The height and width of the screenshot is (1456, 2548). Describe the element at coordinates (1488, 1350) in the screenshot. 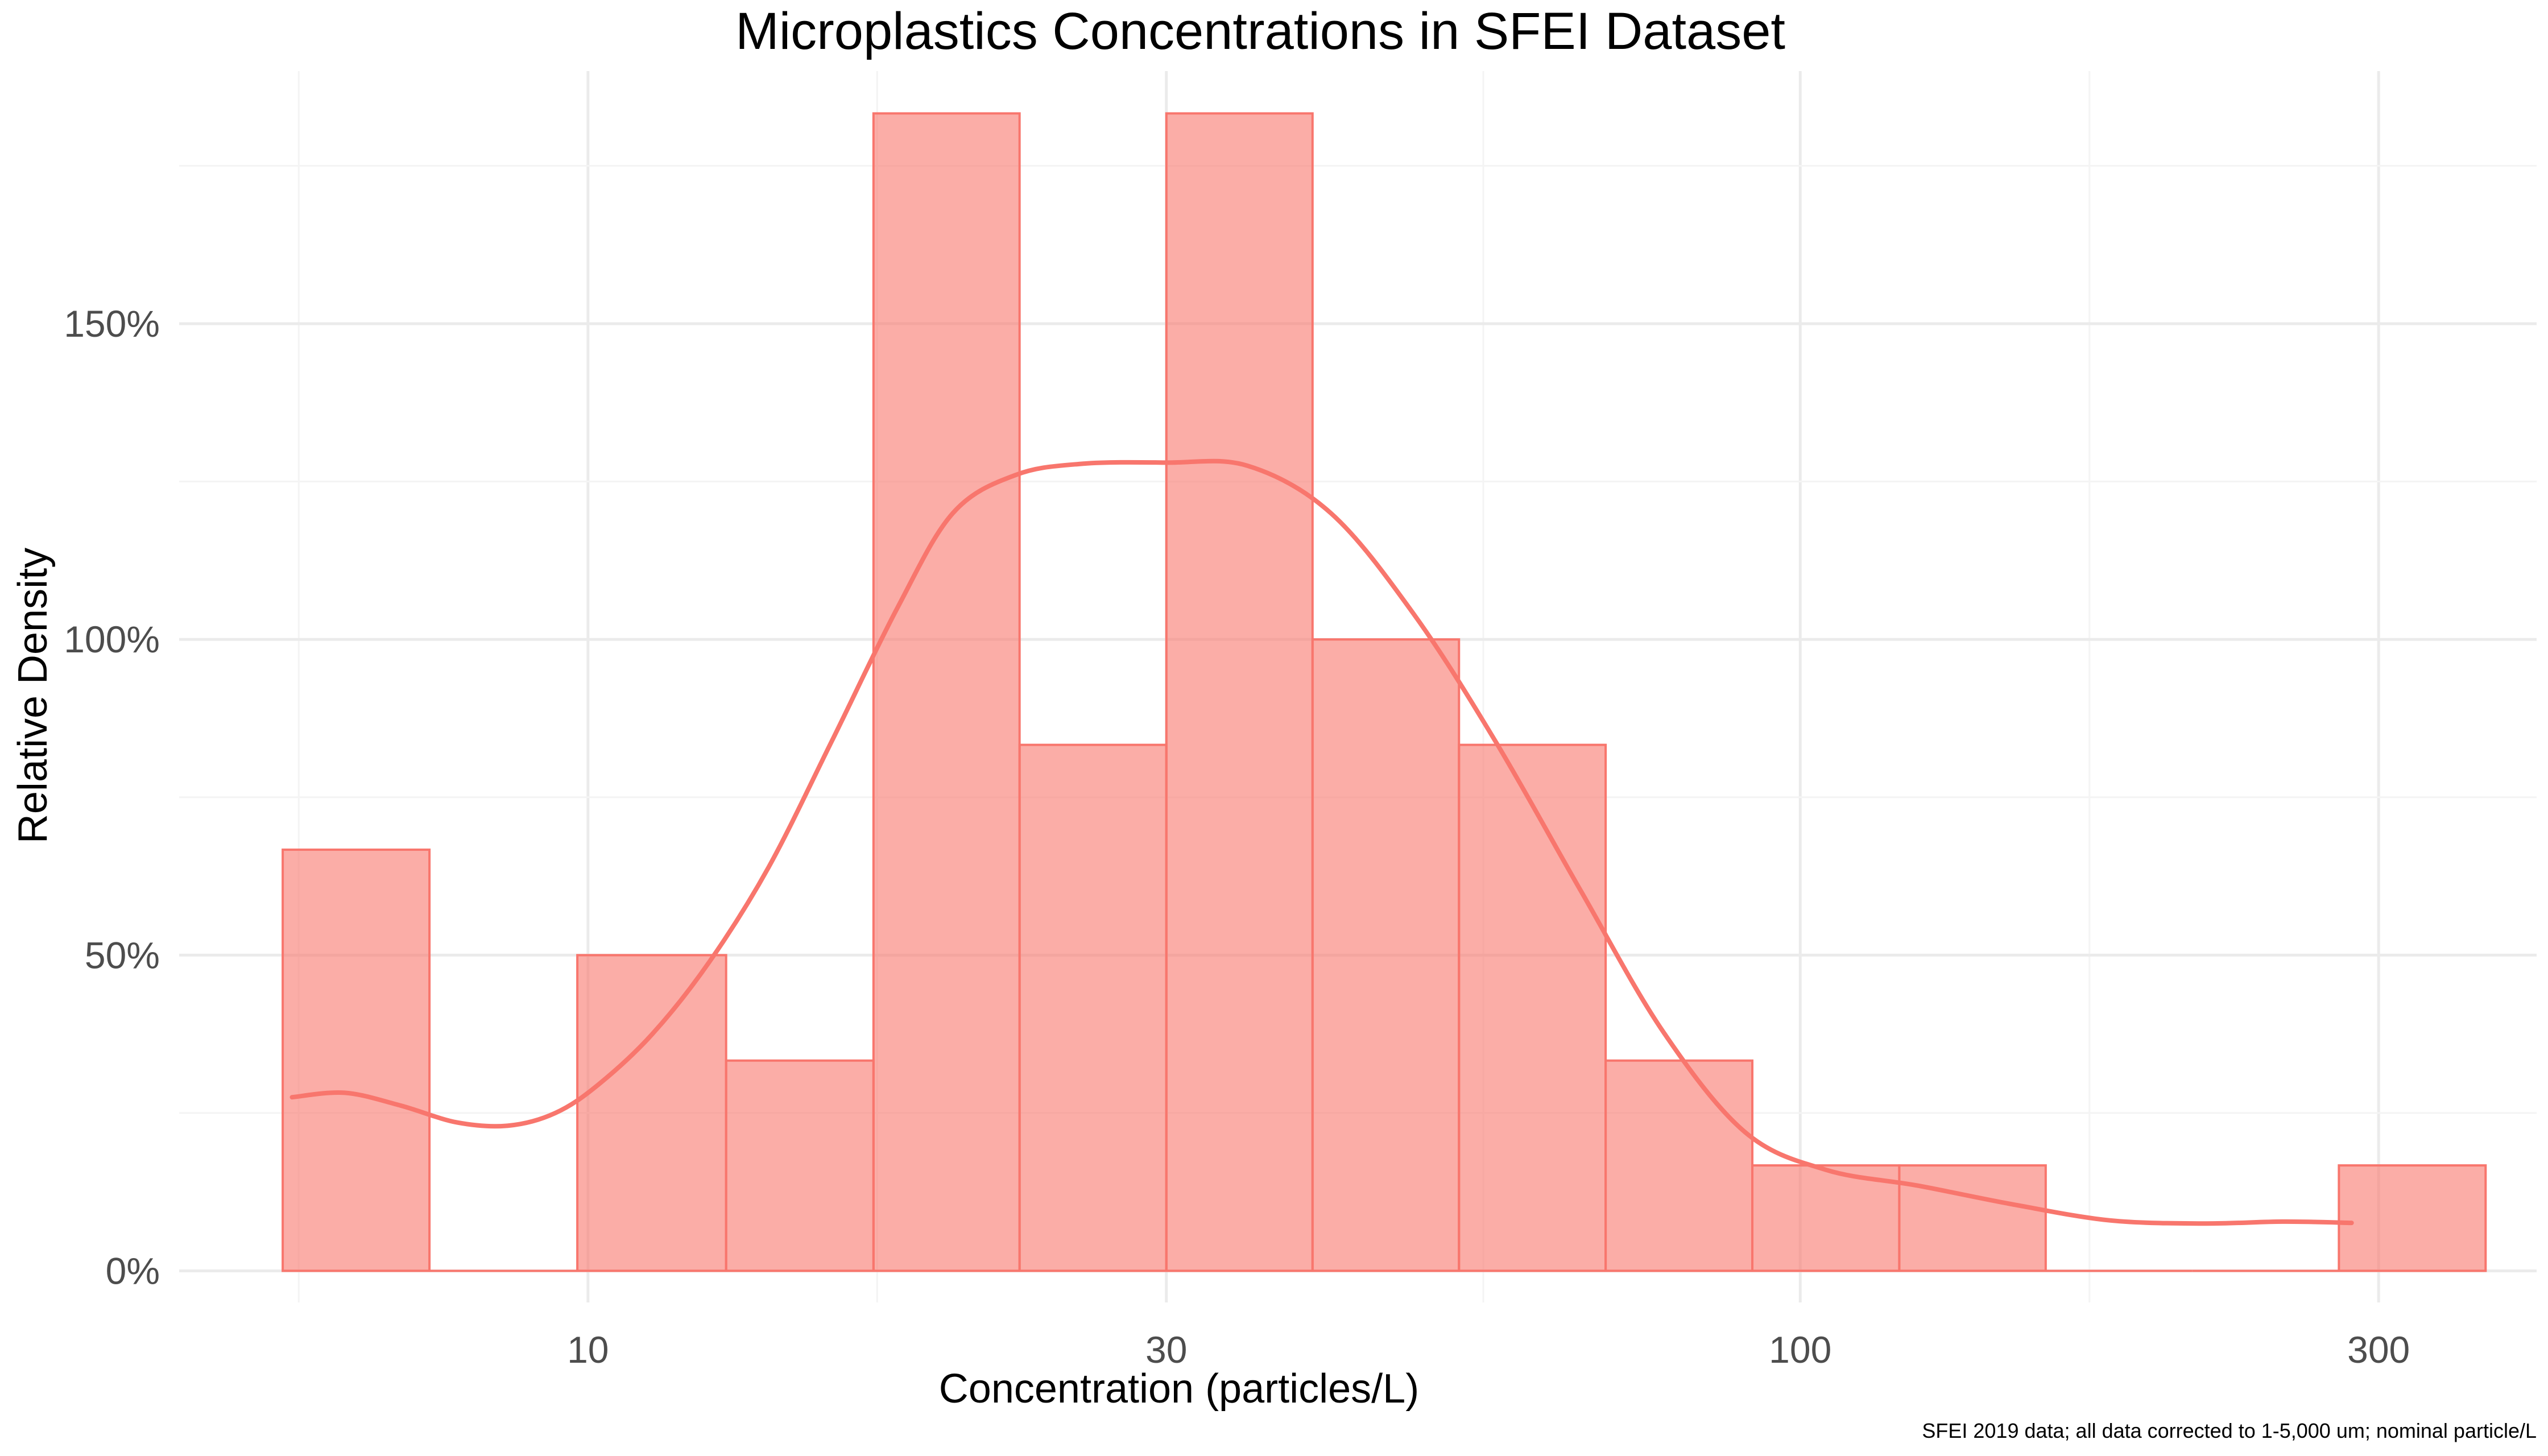

I see `x-axis-ticks: 10 30 100 300` at that location.